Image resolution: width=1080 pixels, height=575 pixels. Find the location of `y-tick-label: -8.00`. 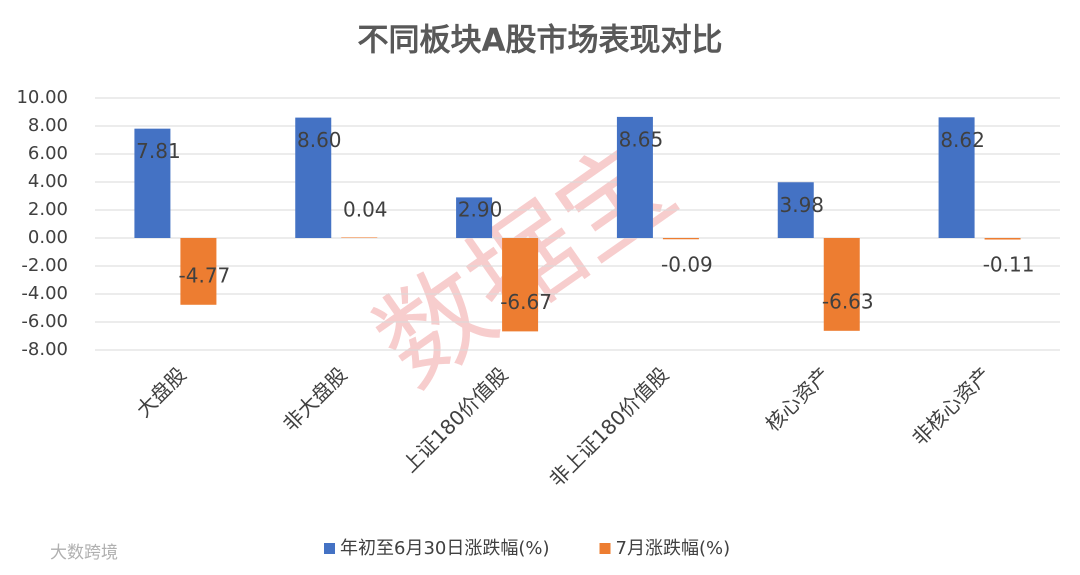

y-tick-label: -8.00 is located at coordinates (44, 349).